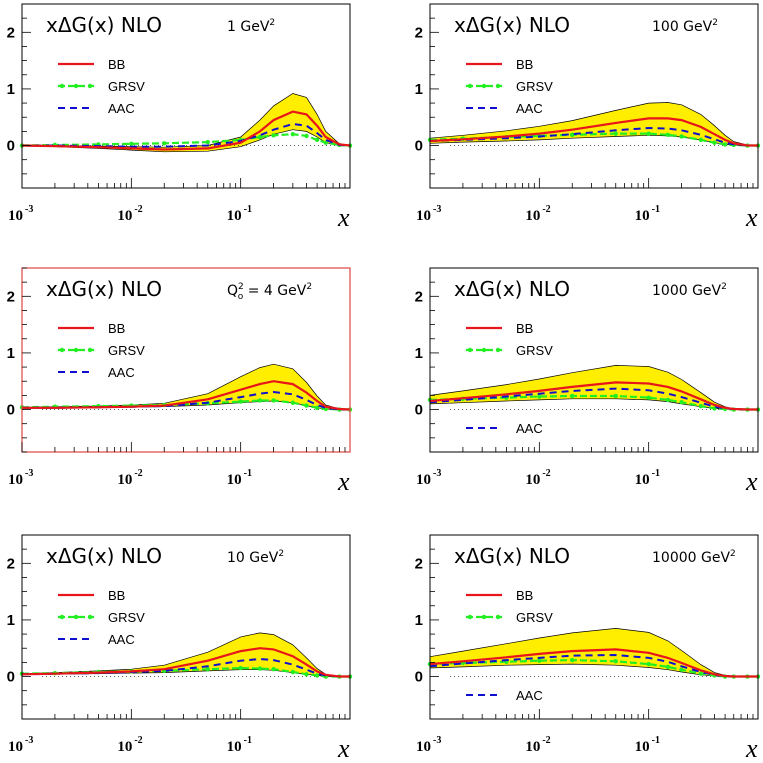 This screenshot has height=763, width=763. I want to click on scale-prefix-sup: 2, so click(241, 287).